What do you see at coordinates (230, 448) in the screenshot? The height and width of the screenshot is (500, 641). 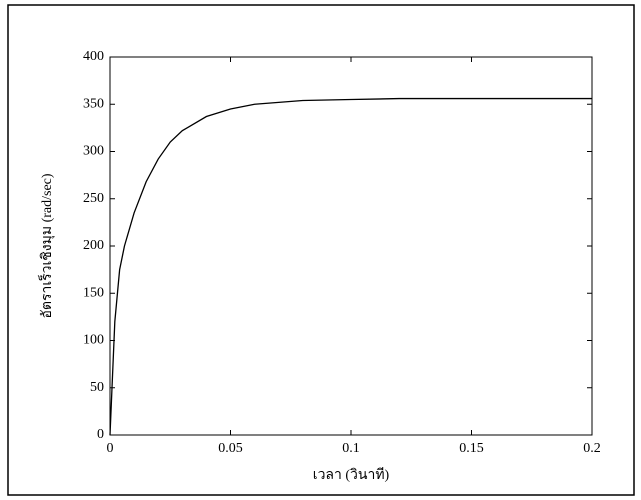 I see `x-tick-label: 0.05` at bounding box center [230, 448].